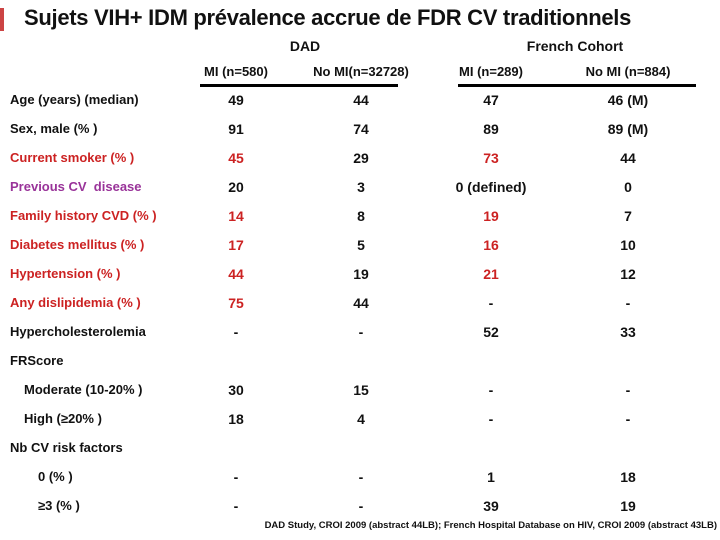  I want to click on row-label: Hypertension (% ), so click(65, 273).